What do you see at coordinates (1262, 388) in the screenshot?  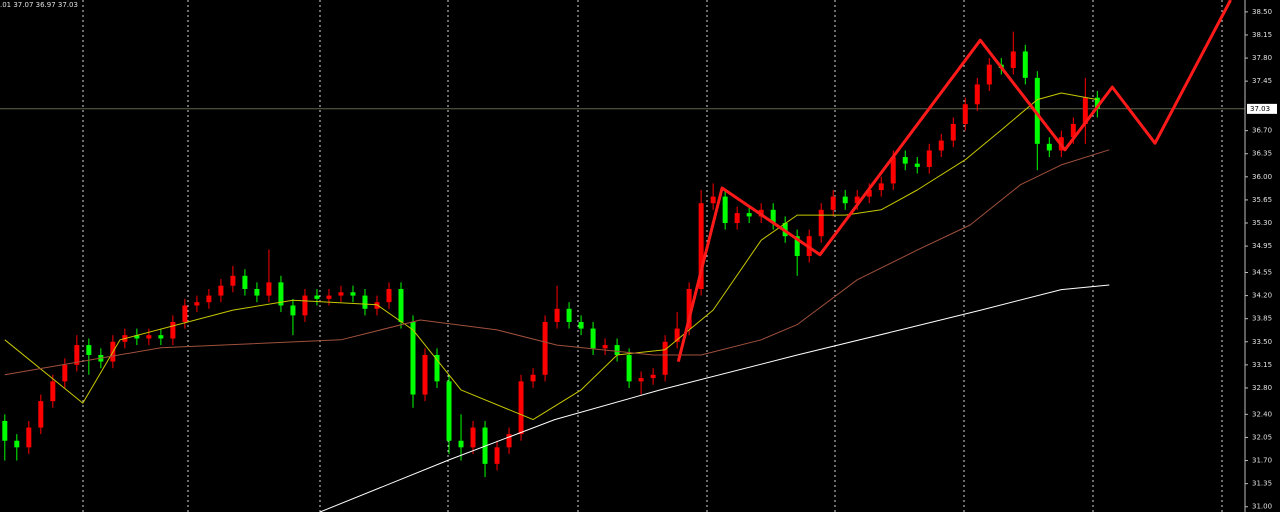 I see `y-tick-label: 32.80` at bounding box center [1262, 388].